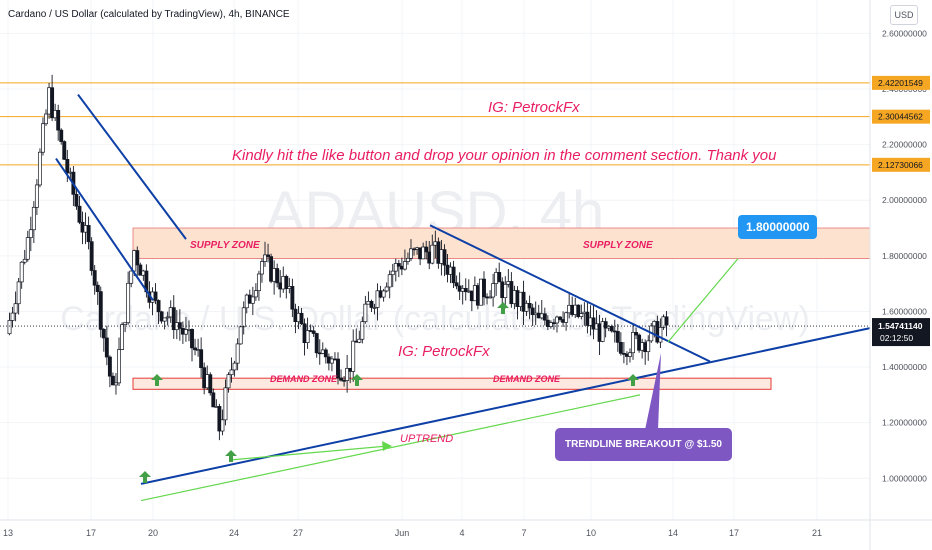 This screenshot has width=932, height=550. I want to click on demand-zone-label-left: DEMAND ZONE, so click(304, 379).